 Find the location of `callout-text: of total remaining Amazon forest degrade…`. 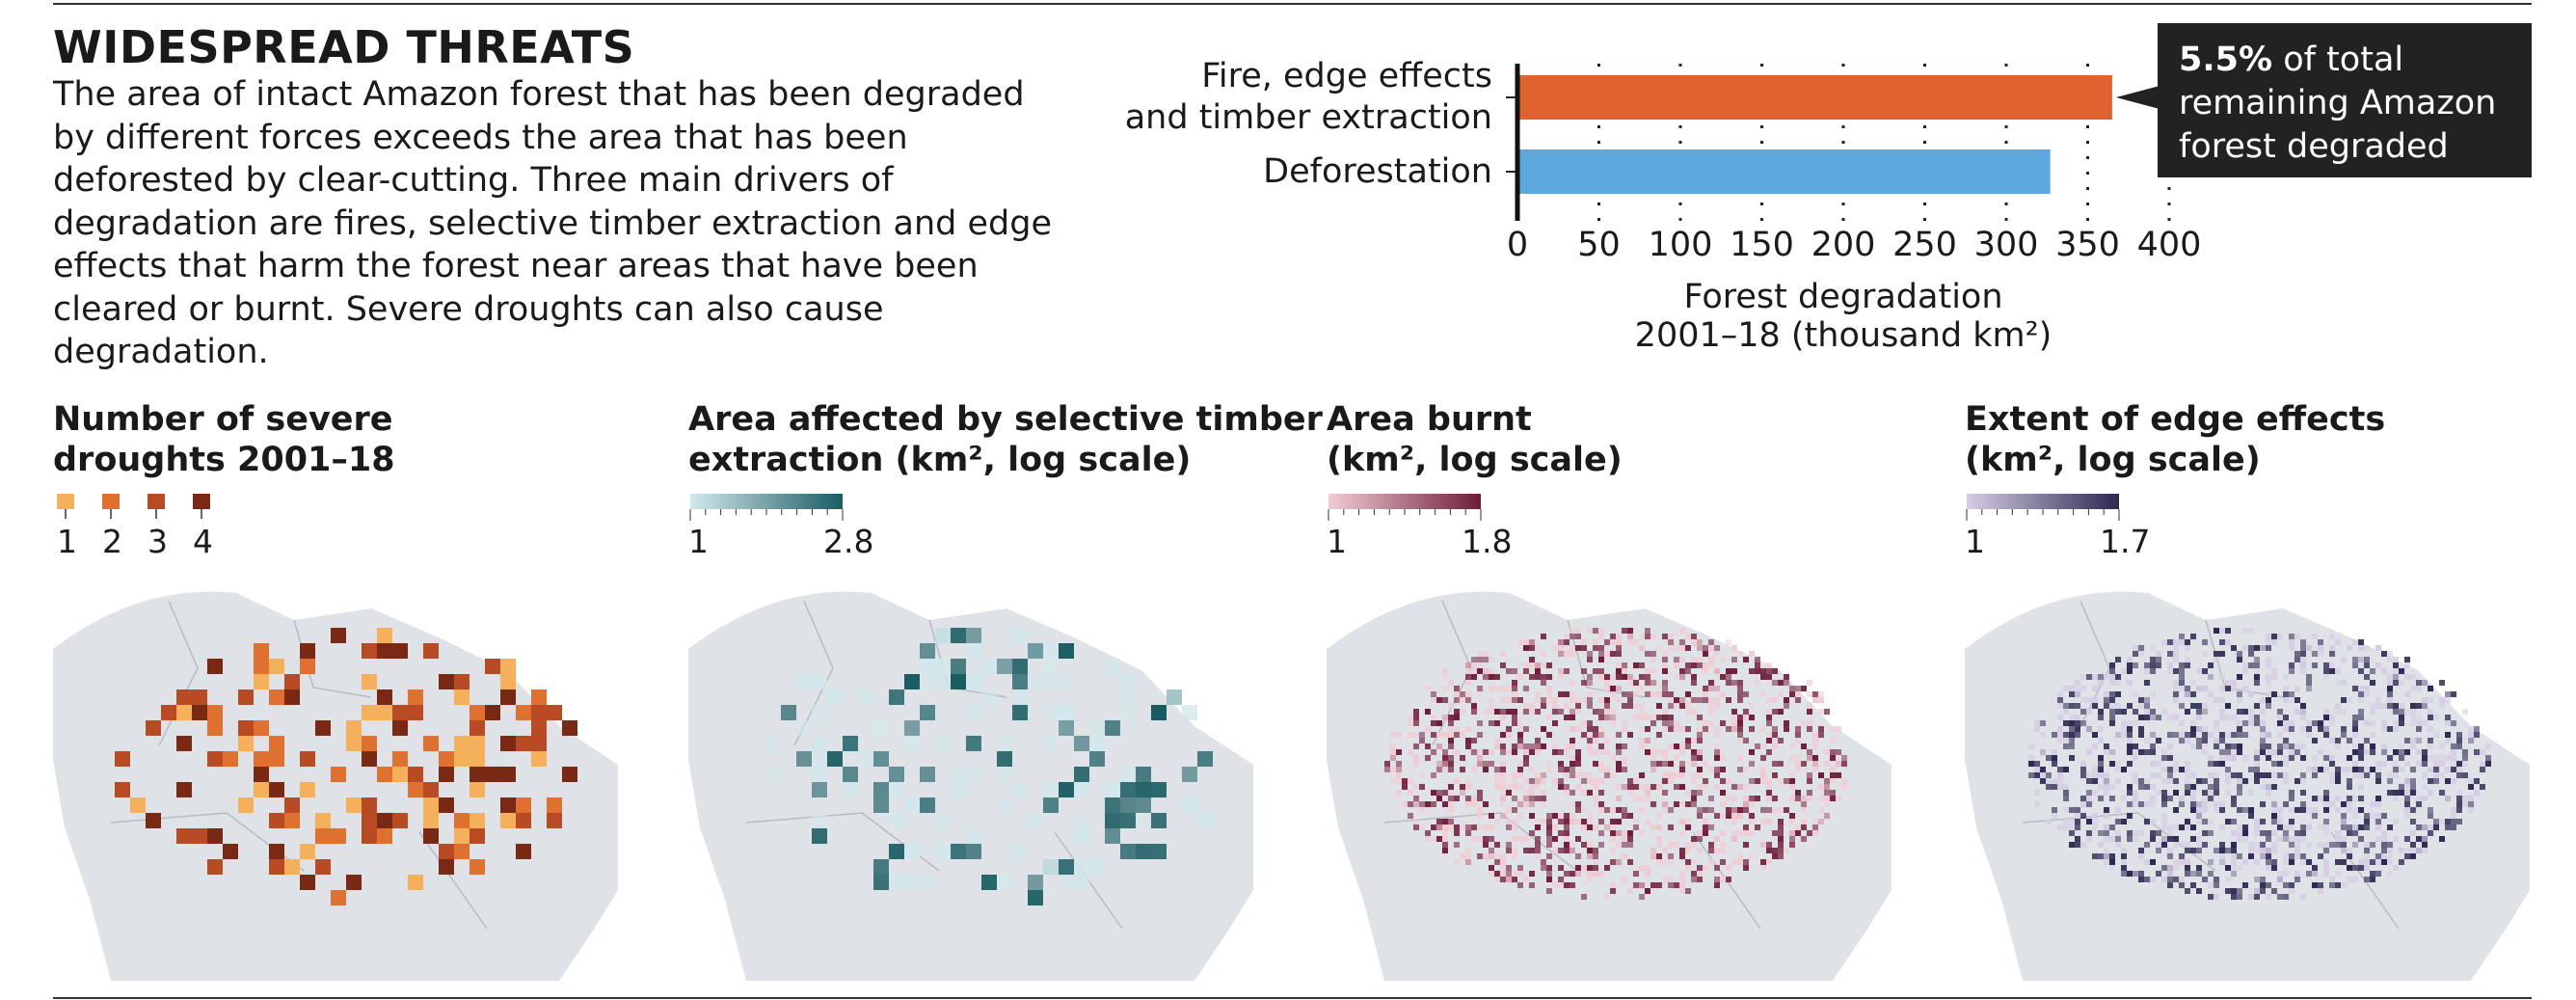

callout-text: of total remaining Amazon forest degrade… is located at coordinates (2338, 103).